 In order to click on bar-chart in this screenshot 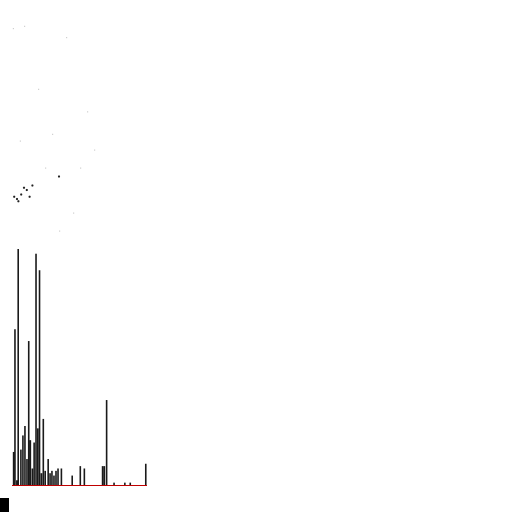, I will do `click(79, 367)`.